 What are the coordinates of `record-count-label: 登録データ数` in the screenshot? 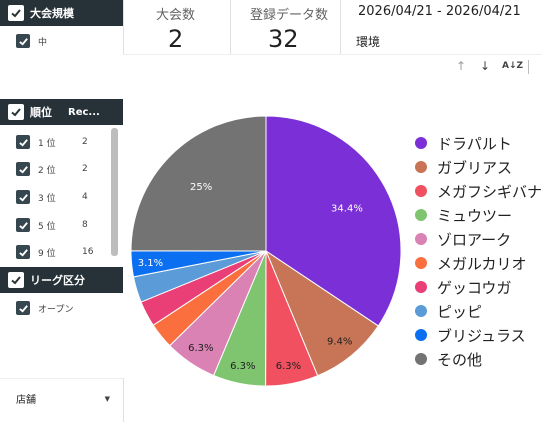 It's located at (289, 15).